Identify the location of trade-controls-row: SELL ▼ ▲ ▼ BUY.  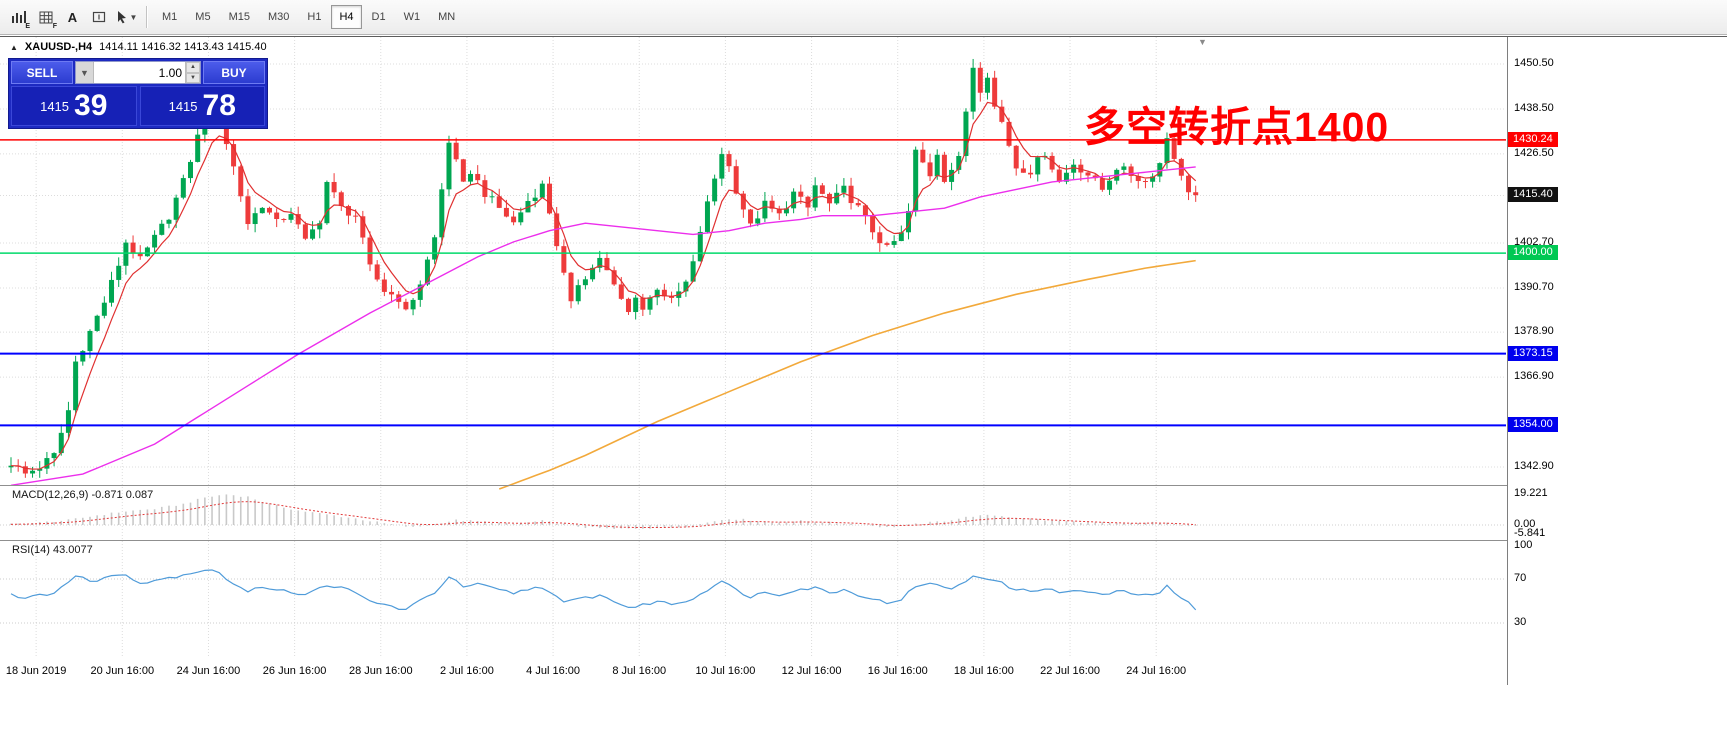
(138, 72).